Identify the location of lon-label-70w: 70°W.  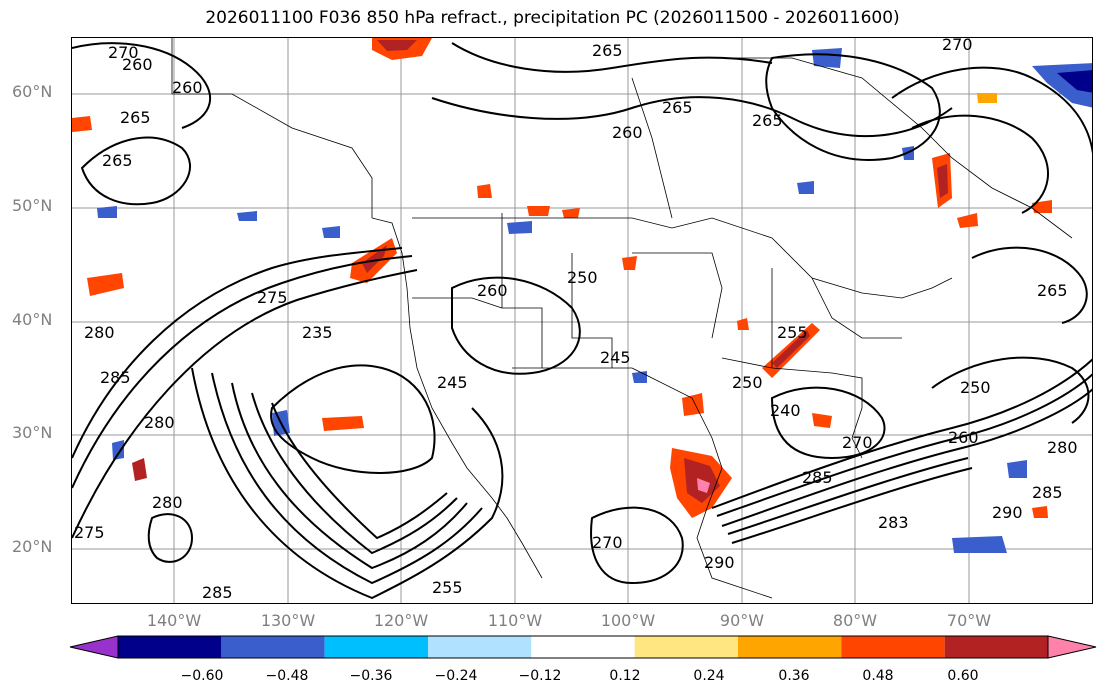
(969, 620).